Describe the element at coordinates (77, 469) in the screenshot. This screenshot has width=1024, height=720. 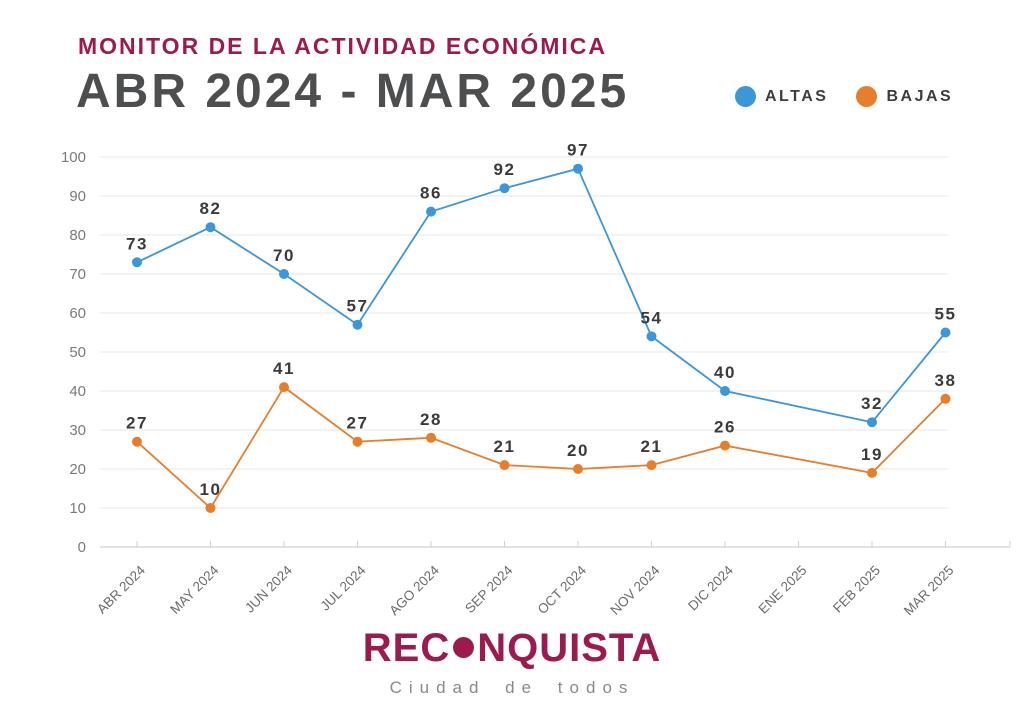
I see `y-tick-label: 20` at that location.